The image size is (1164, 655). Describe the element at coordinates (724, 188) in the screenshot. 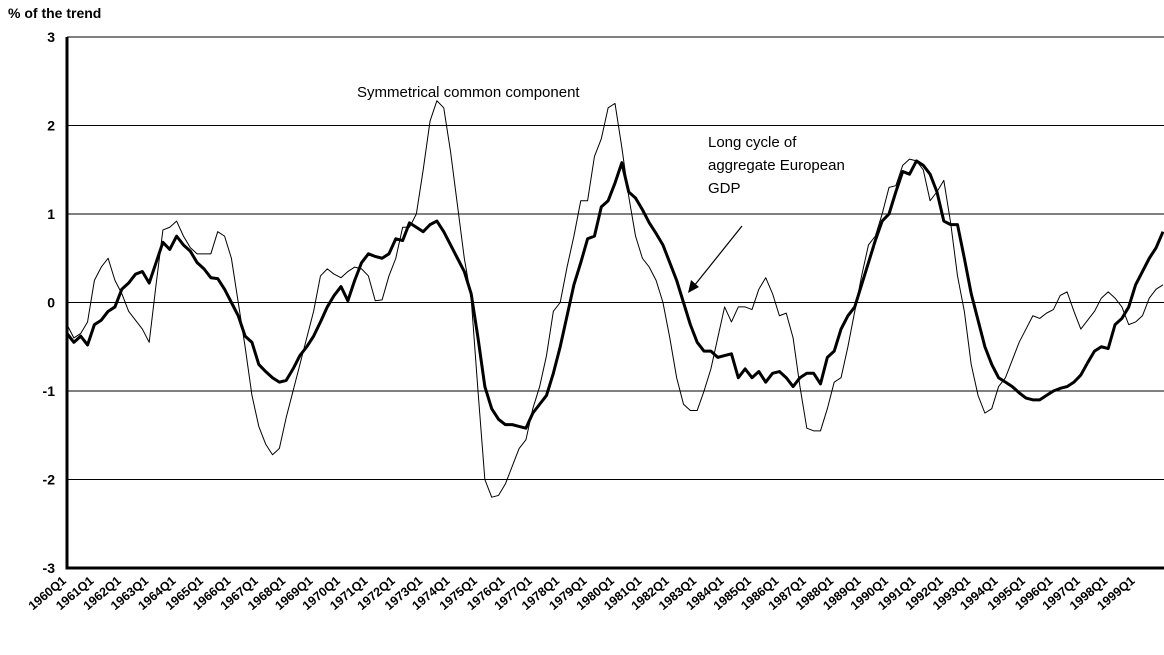

I see `series-annotation: GDP` at that location.